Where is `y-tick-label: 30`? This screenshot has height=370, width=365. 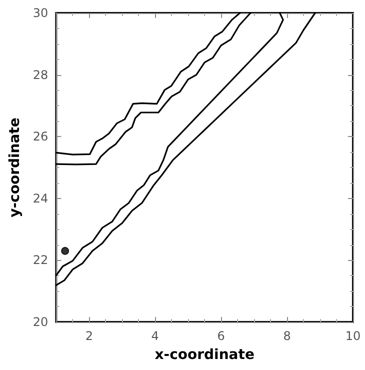 y-tick-label: 30 is located at coordinates (40, 13).